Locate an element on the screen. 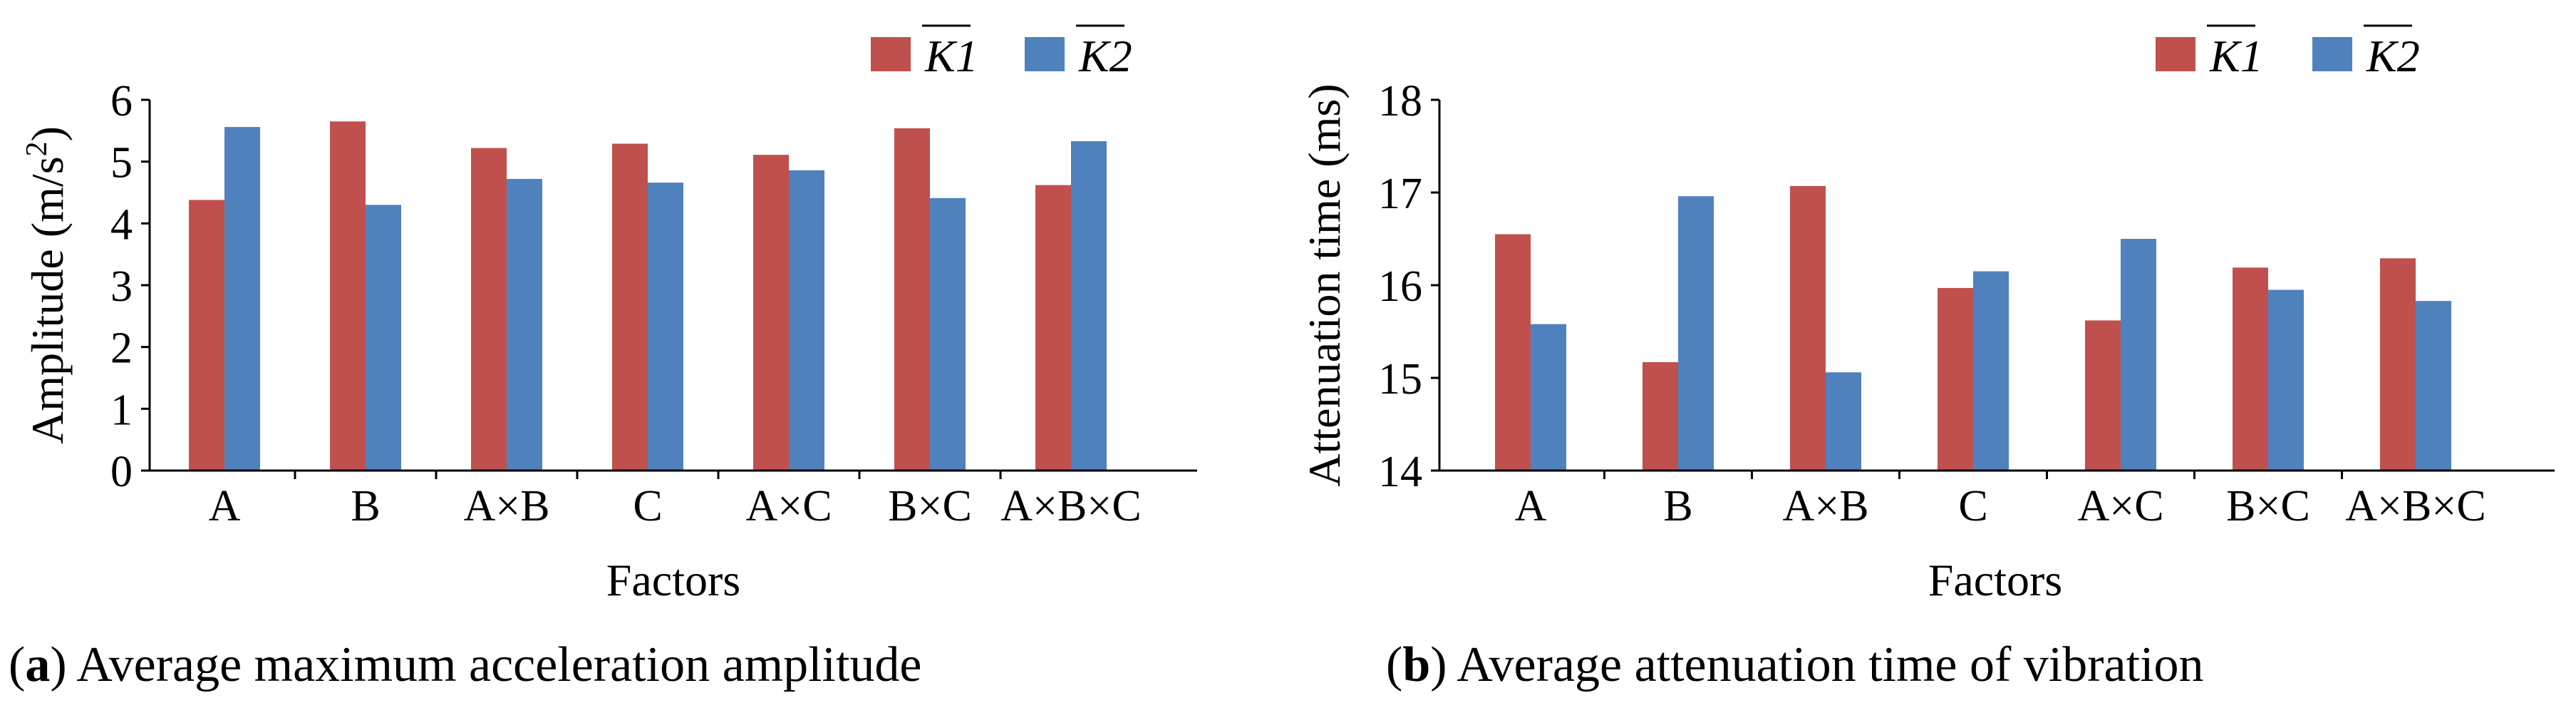 The image size is (2576, 703). chart-b-ytick-label: 15 is located at coordinates (1400, 379).